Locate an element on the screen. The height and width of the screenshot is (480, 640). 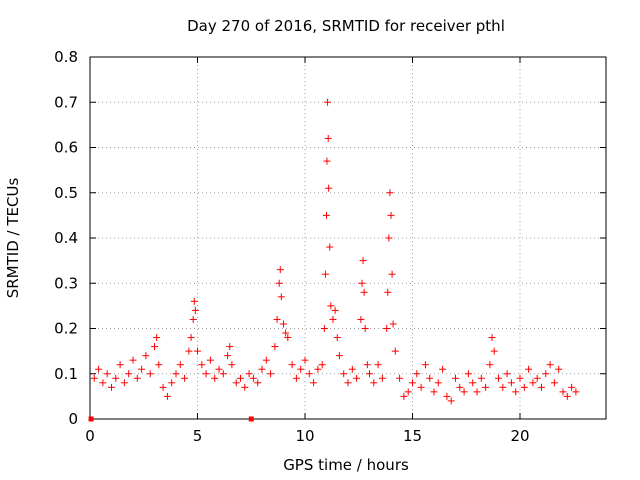
y-tick-label: 0.1 is located at coordinates (66, 374).